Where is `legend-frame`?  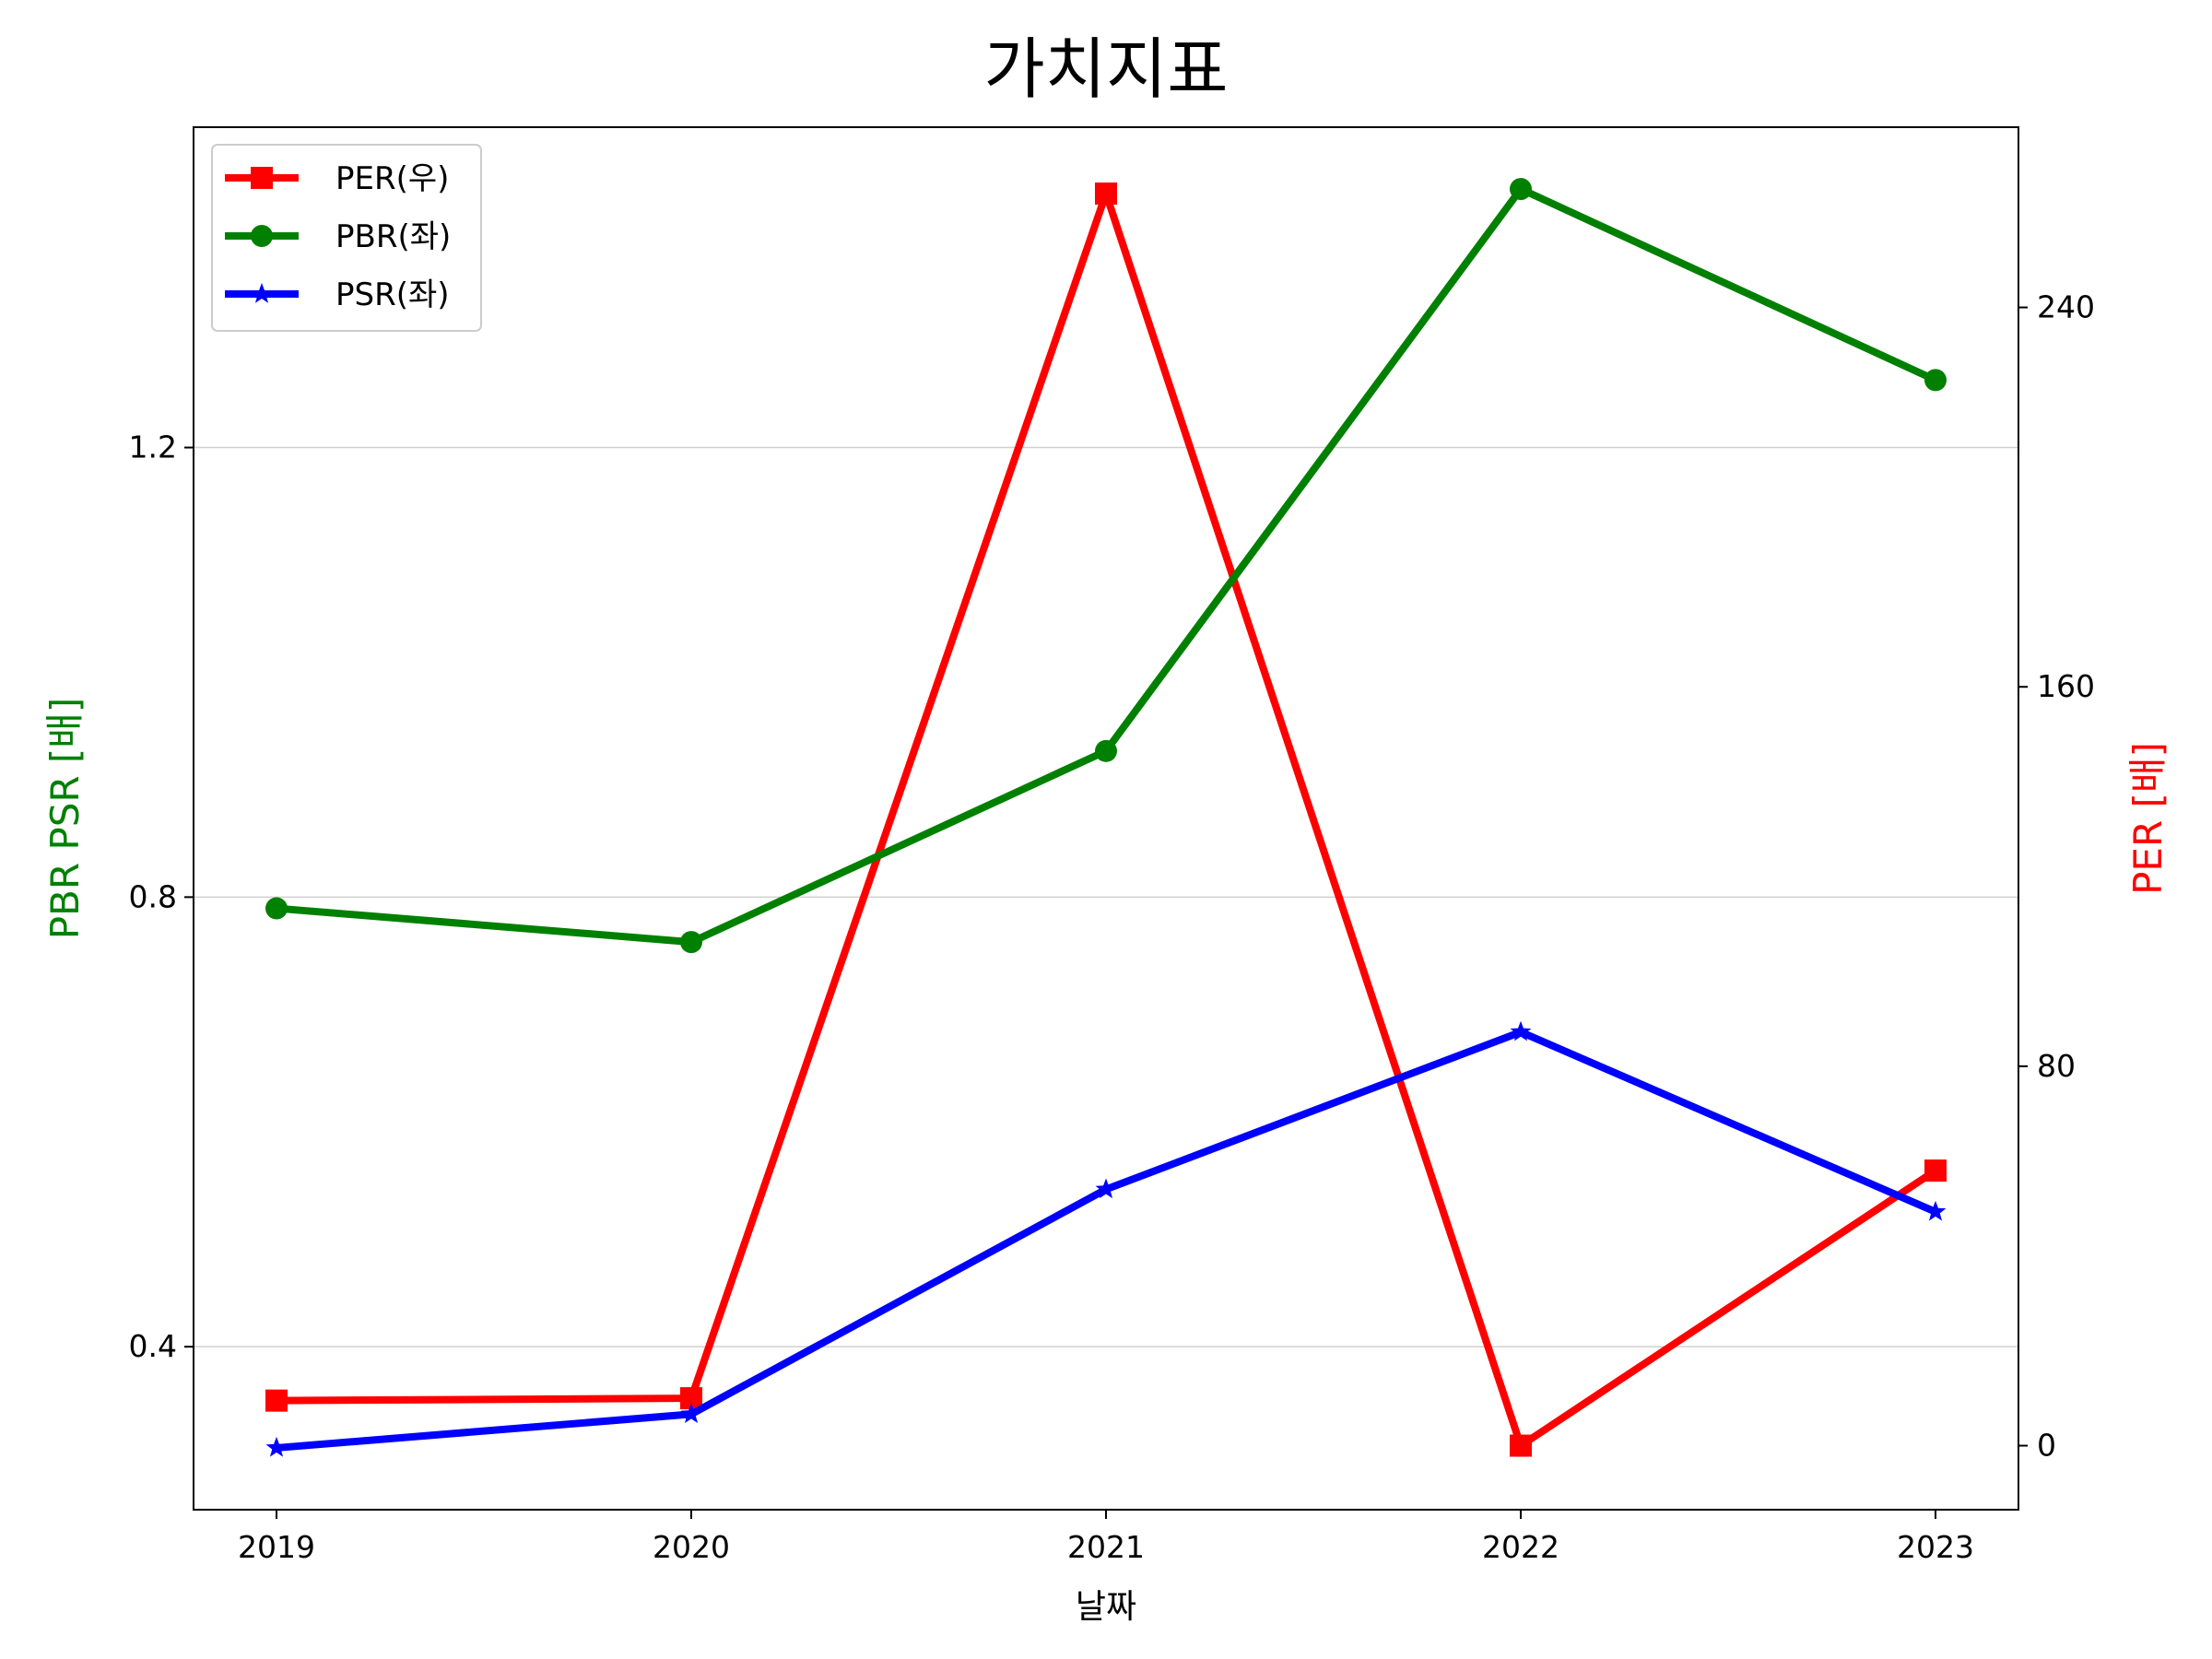 legend-frame is located at coordinates (346, 238).